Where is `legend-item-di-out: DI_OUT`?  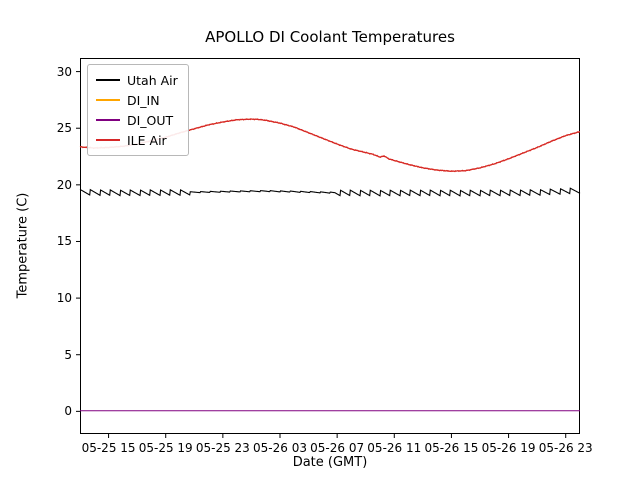 legend-item-di-out: DI_OUT is located at coordinates (137, 120).